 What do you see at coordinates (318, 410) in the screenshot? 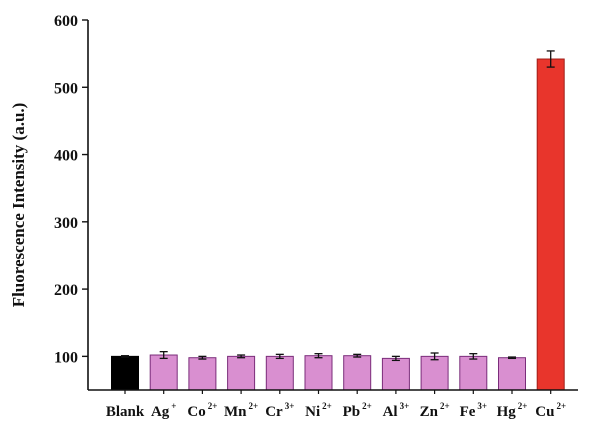
I see `x-tick-label: Ni 2+` at bounding box center [318, 410].